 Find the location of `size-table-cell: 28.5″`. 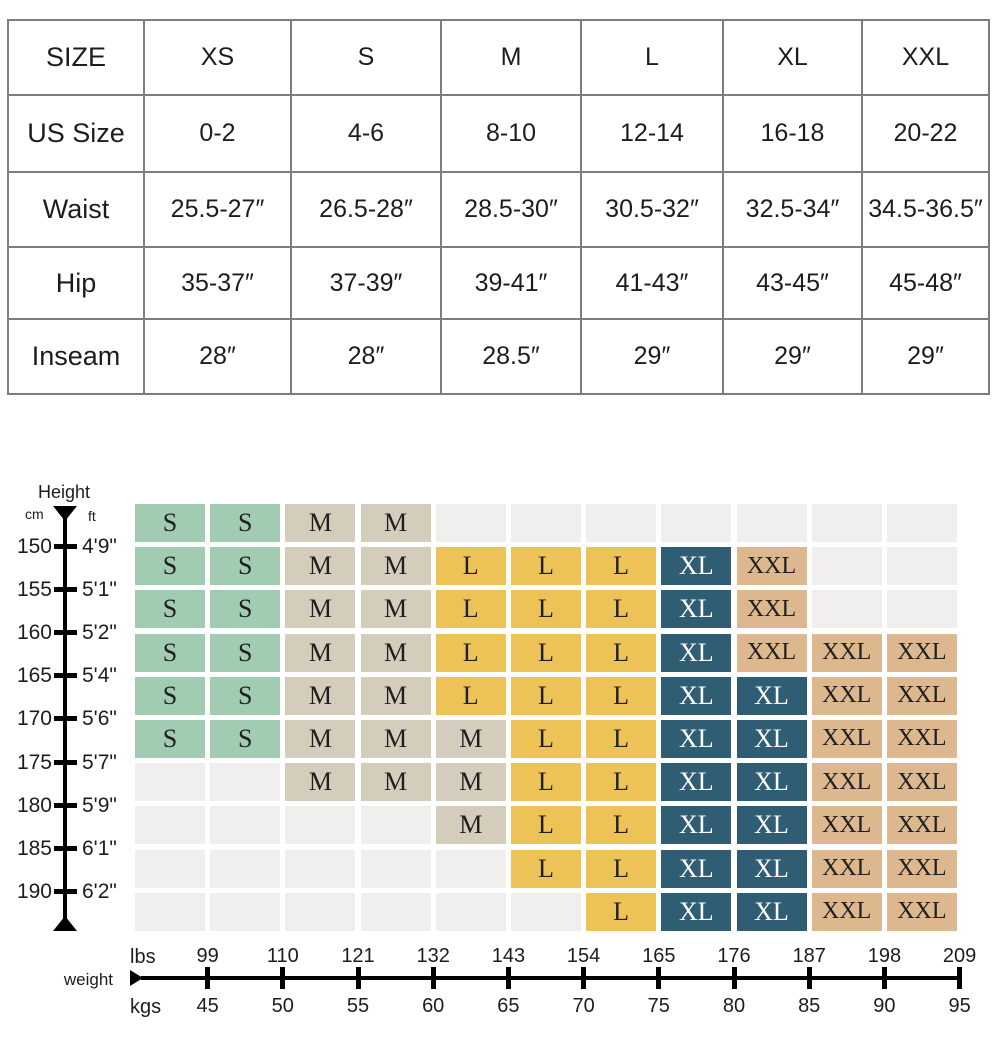

size-table-cell: 28.5″ is located at coordinates (511, 356).